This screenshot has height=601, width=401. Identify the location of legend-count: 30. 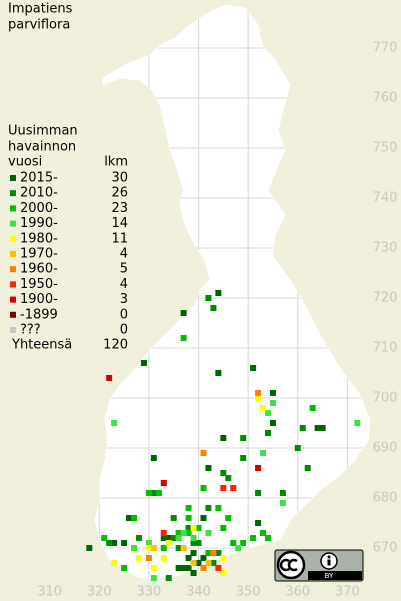
(119, 178).